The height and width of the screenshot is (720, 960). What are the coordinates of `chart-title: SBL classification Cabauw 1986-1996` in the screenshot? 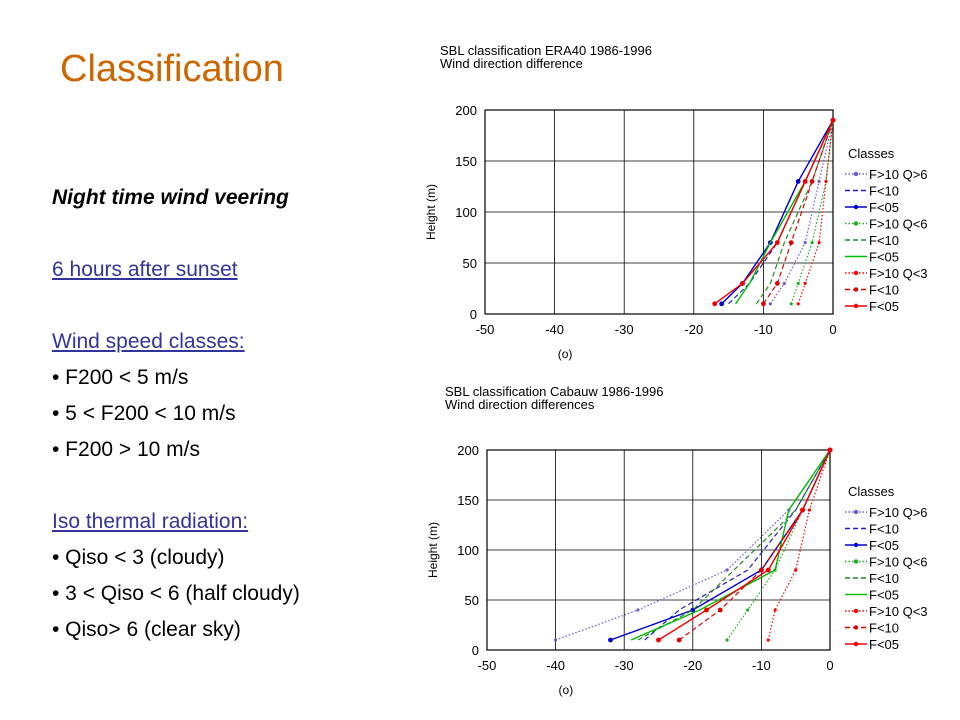 It's located at (554, 391).